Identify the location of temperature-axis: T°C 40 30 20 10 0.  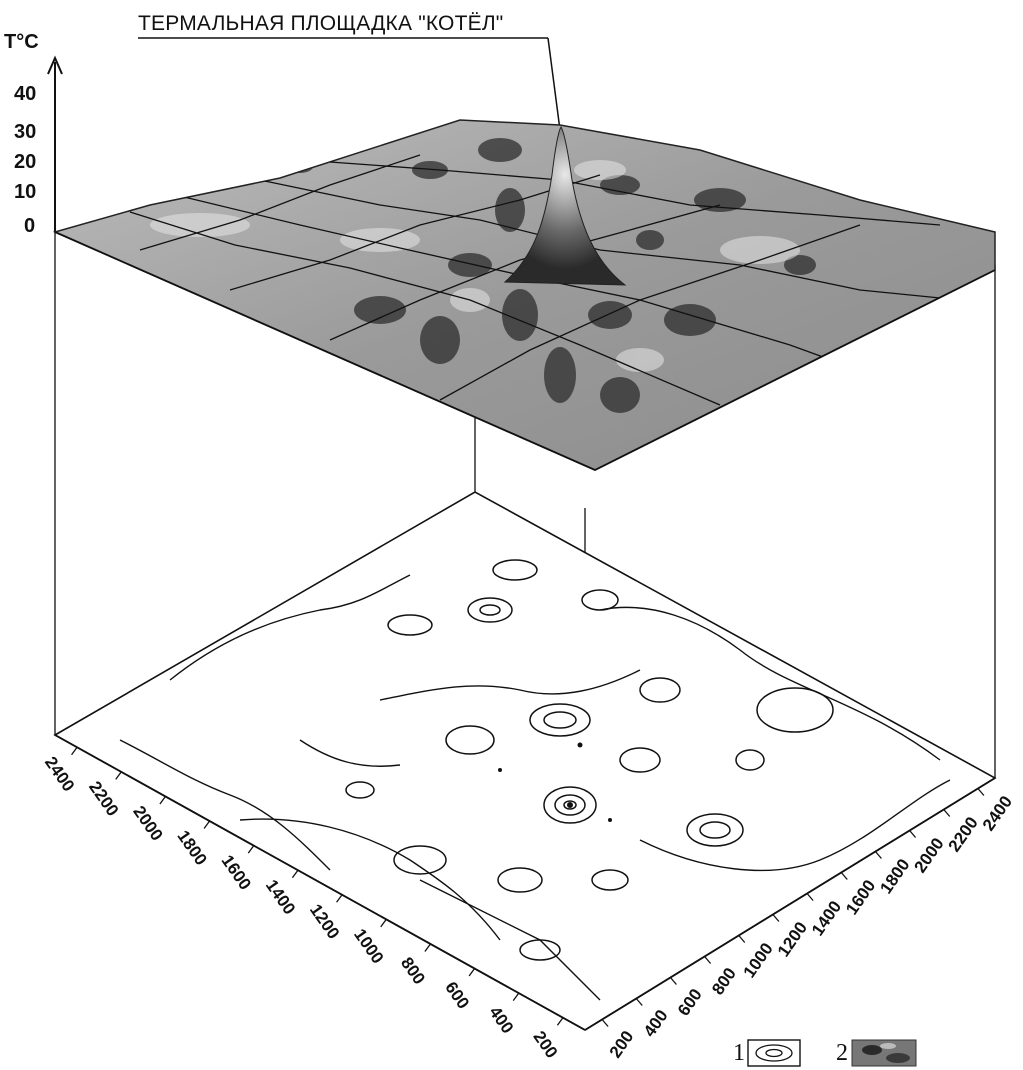
(33, 134).